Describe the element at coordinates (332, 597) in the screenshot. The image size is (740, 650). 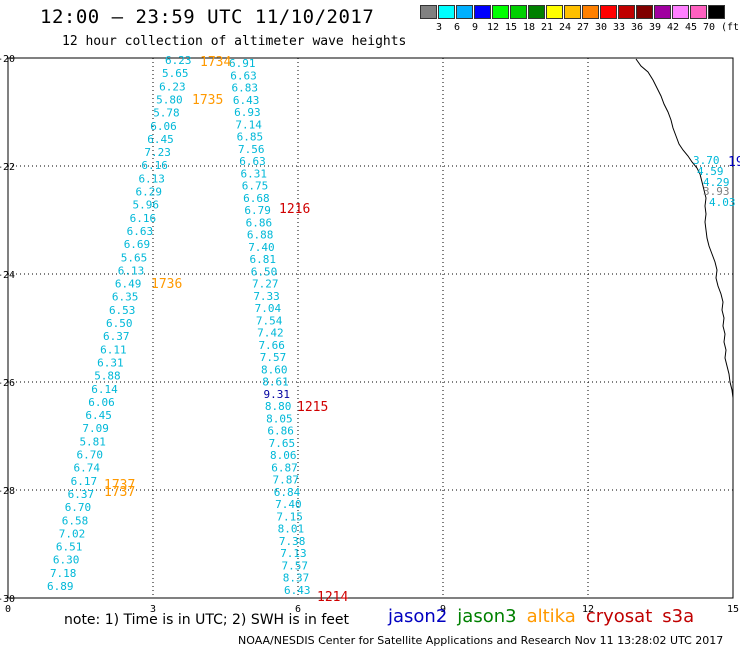
I see `pass-label: 1214` at that location.